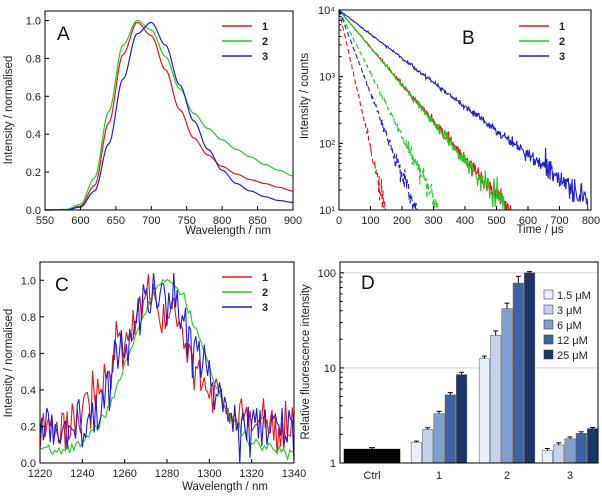 This screenshot has width=602, height=498. What do you see at coordinates (116, 221) in the screenshot?
I see `panel-a-xtick-label: 650` at bounding box center [116, 221].